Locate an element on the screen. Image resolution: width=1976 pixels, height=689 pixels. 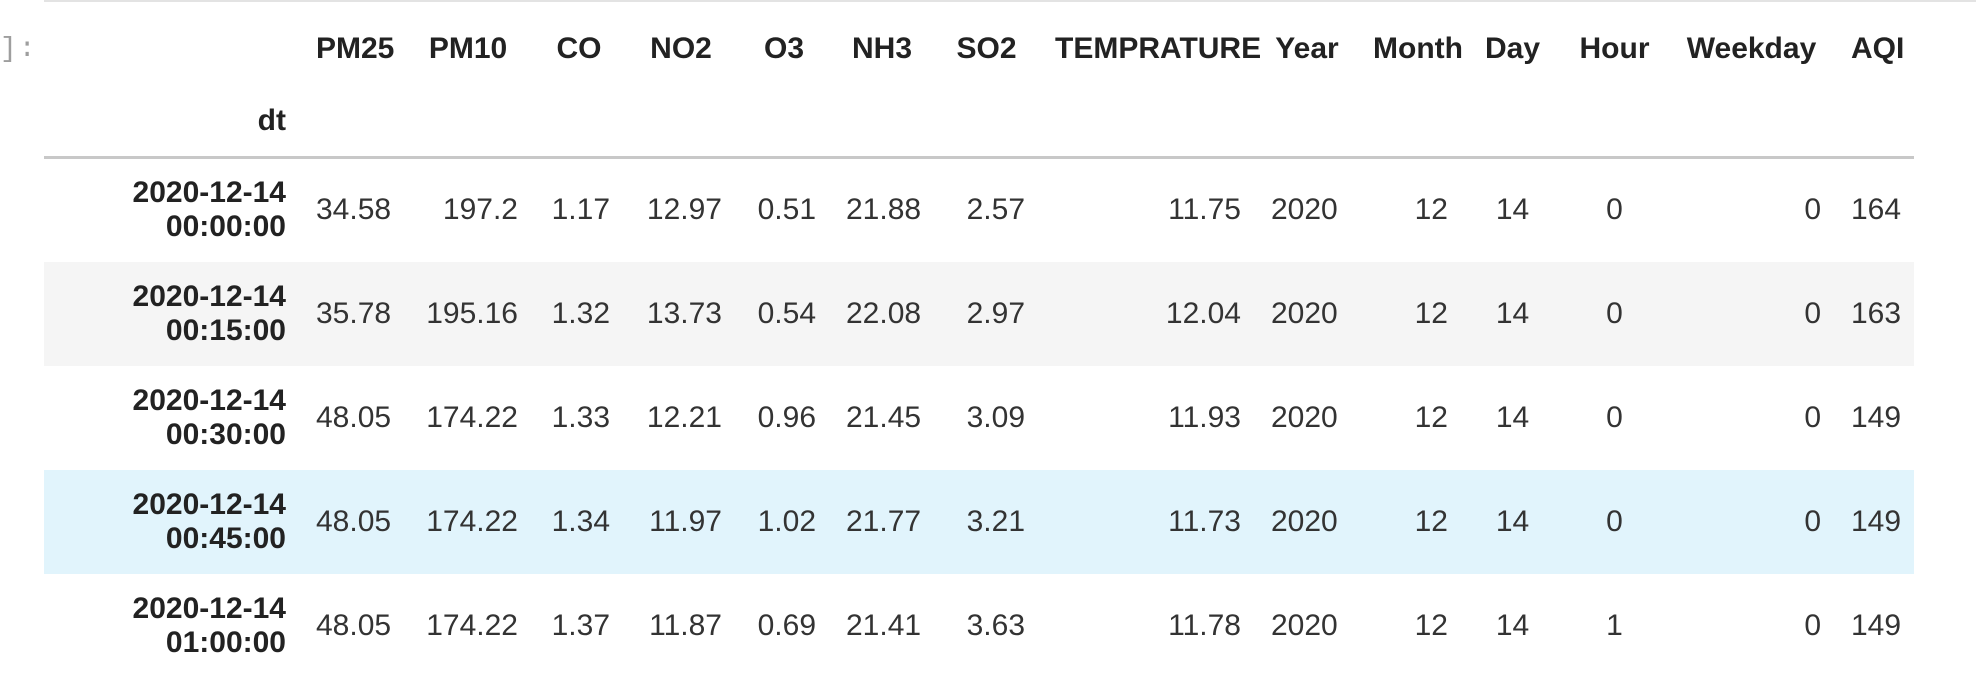
column-header-aqi: AQI is located at coordinates (1878, 48).